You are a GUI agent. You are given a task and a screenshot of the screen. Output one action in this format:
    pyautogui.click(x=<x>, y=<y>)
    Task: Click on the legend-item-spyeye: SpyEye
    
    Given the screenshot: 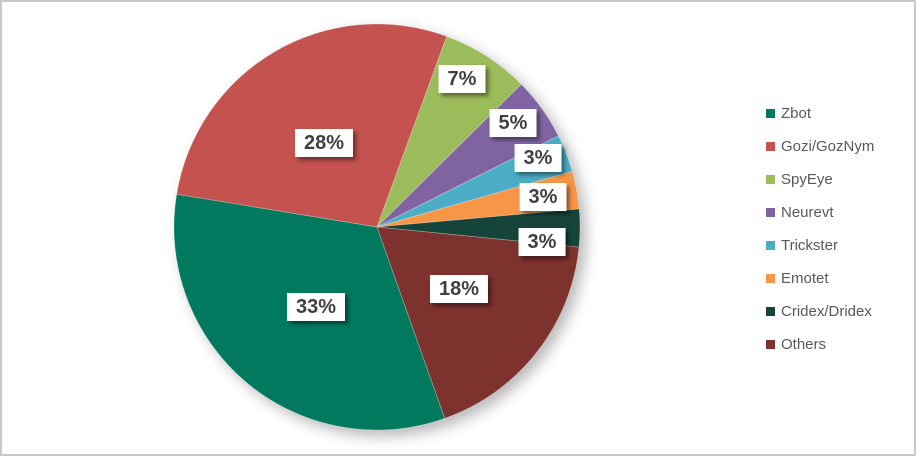 What is the action you would take?
    pyautogui.click(x=820, y=179)
    